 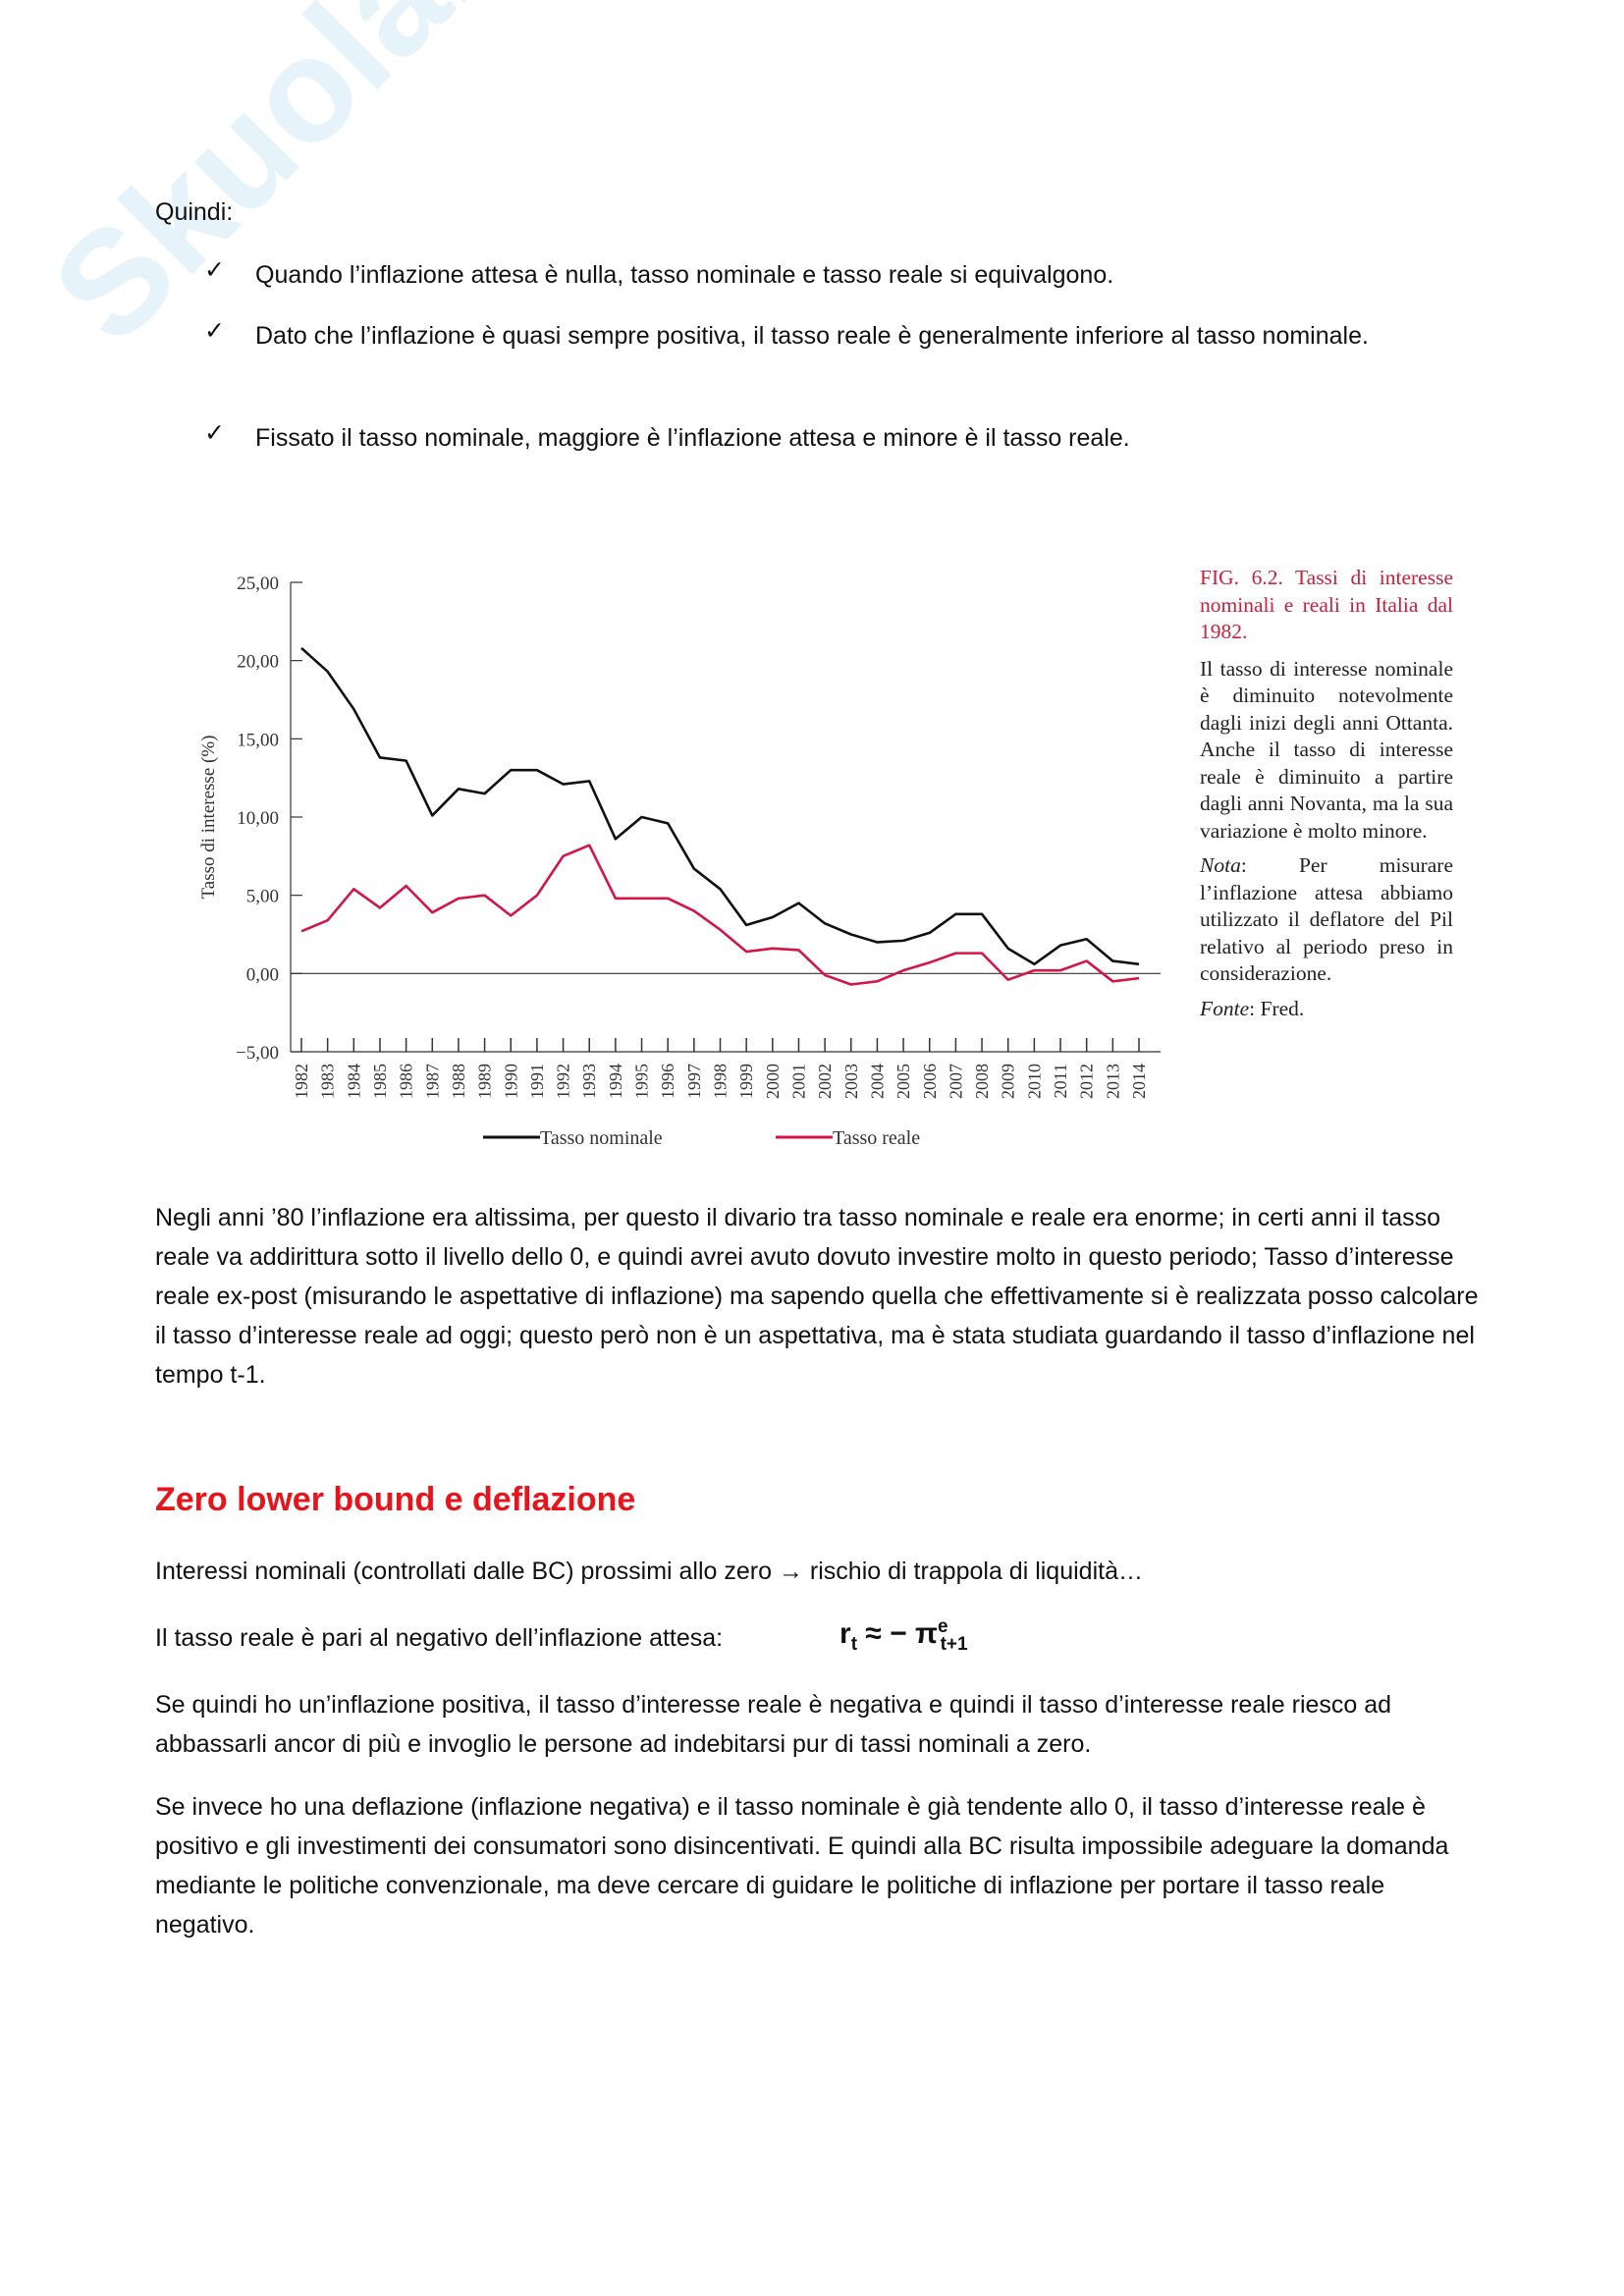 I want to click on x-tick-label: 2000, so click(x=773, y=1081).